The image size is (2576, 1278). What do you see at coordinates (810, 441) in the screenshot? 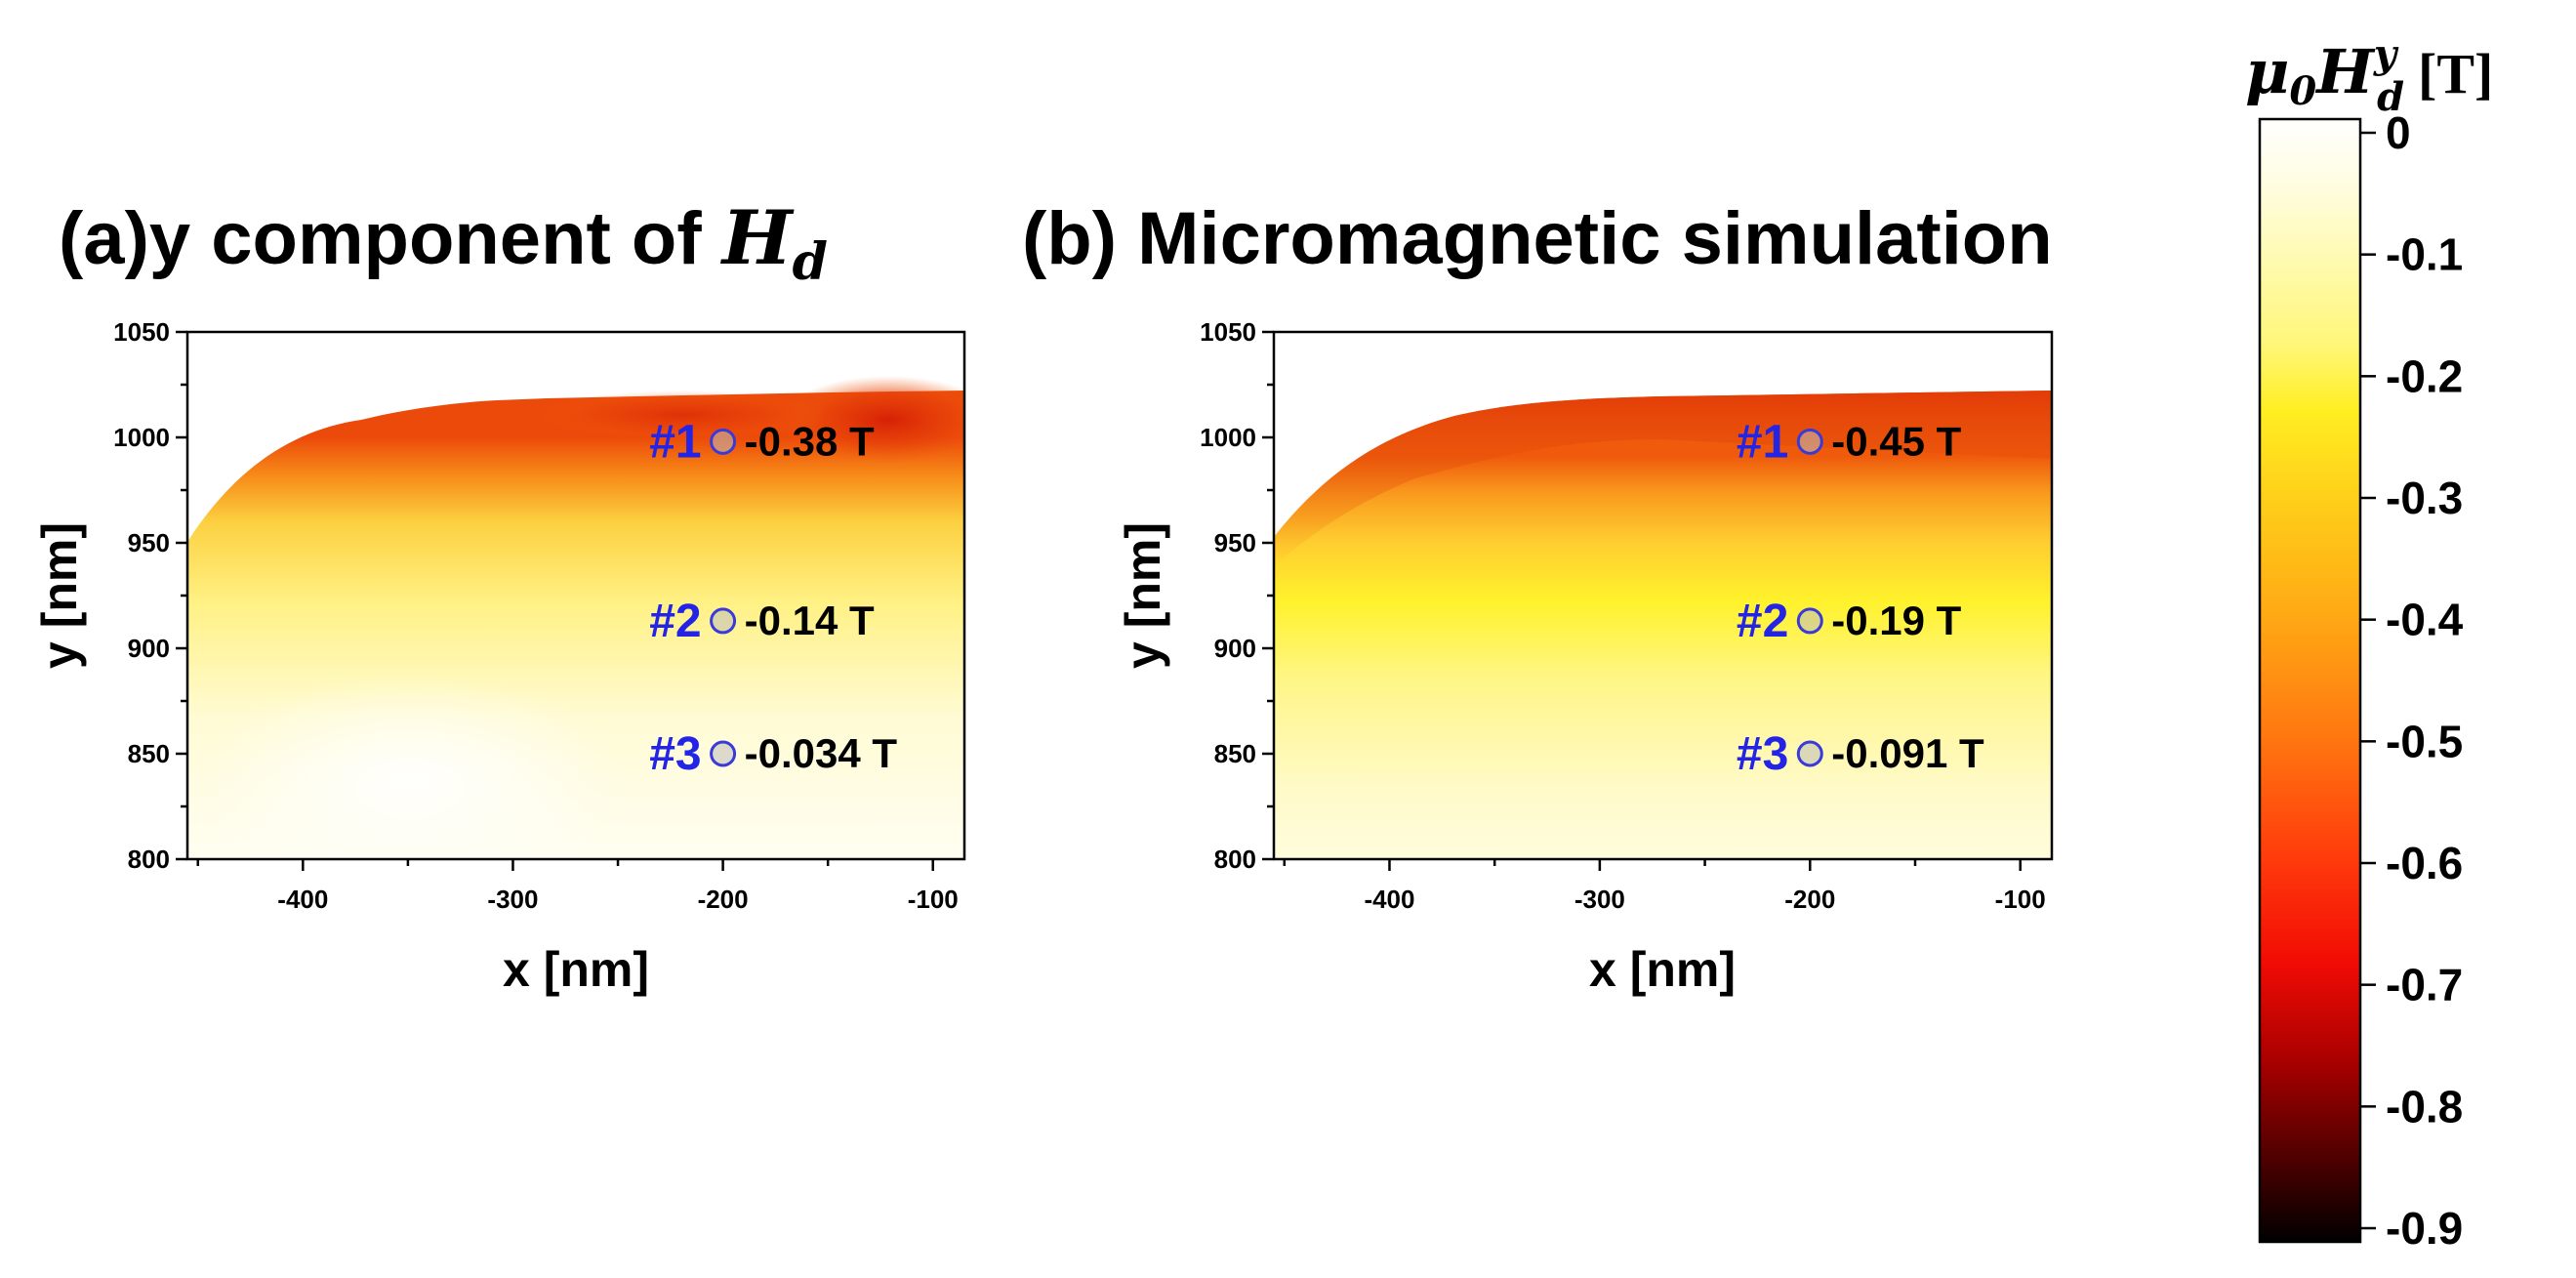
I see `measurement-point-value: -0.38 T` at bounding box center [810, 441].